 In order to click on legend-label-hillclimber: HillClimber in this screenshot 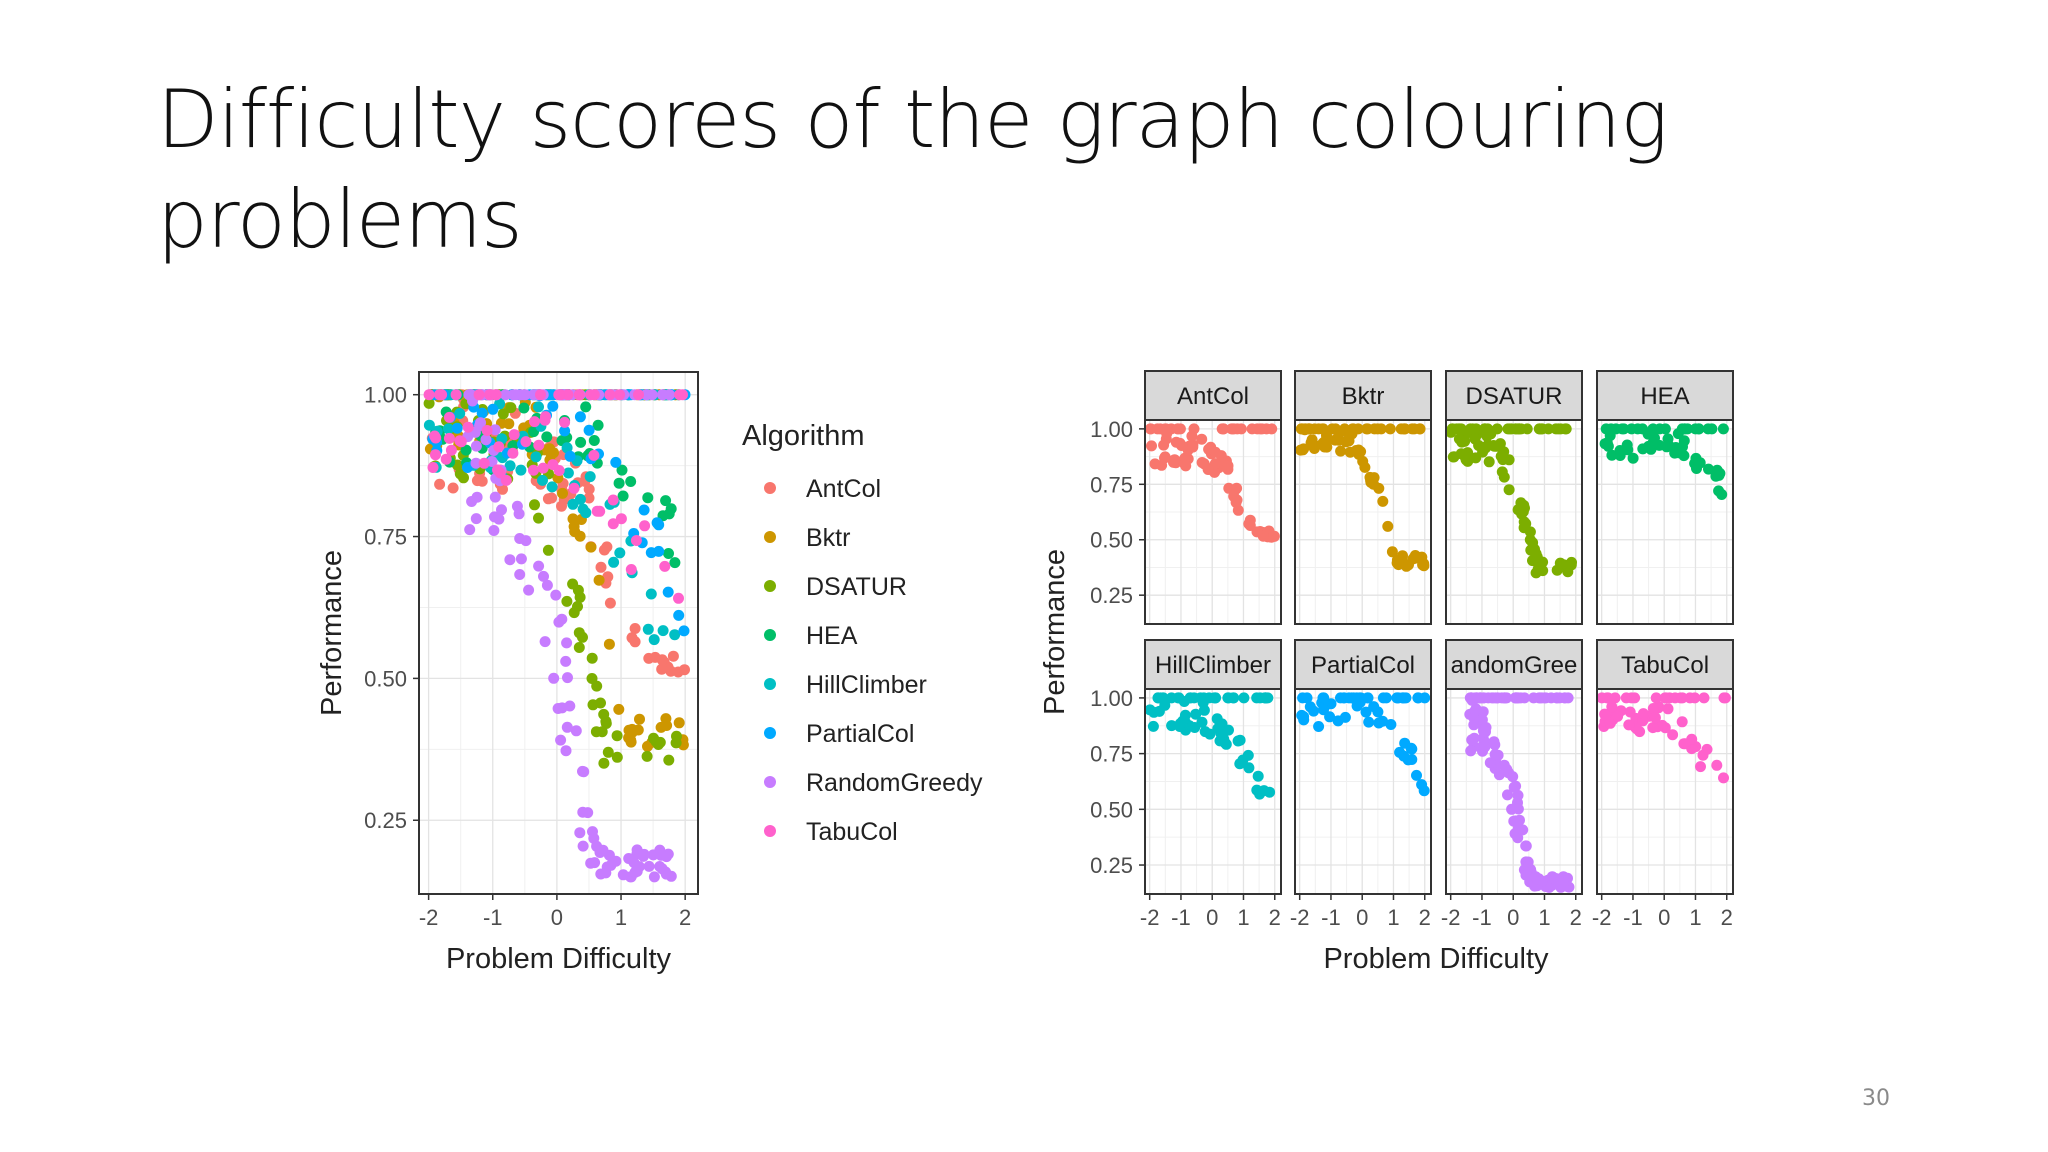, I will do `click(866, 685)`.